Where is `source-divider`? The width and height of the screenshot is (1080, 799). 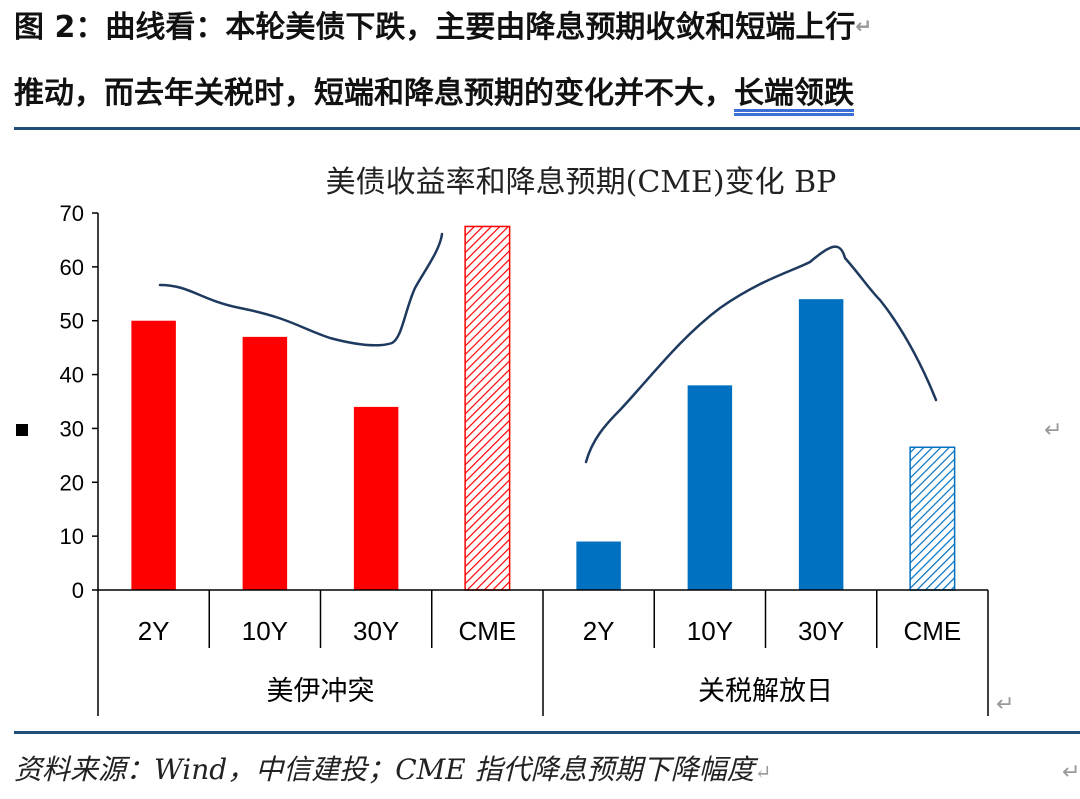
source-divider is located at coordinates (547, 732).